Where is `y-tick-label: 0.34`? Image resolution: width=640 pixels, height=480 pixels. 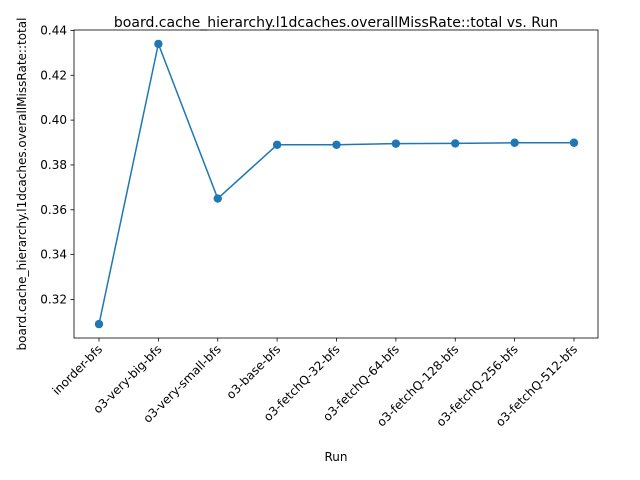 y-tick-label: 0.34 is located at coordinates (53, 255).